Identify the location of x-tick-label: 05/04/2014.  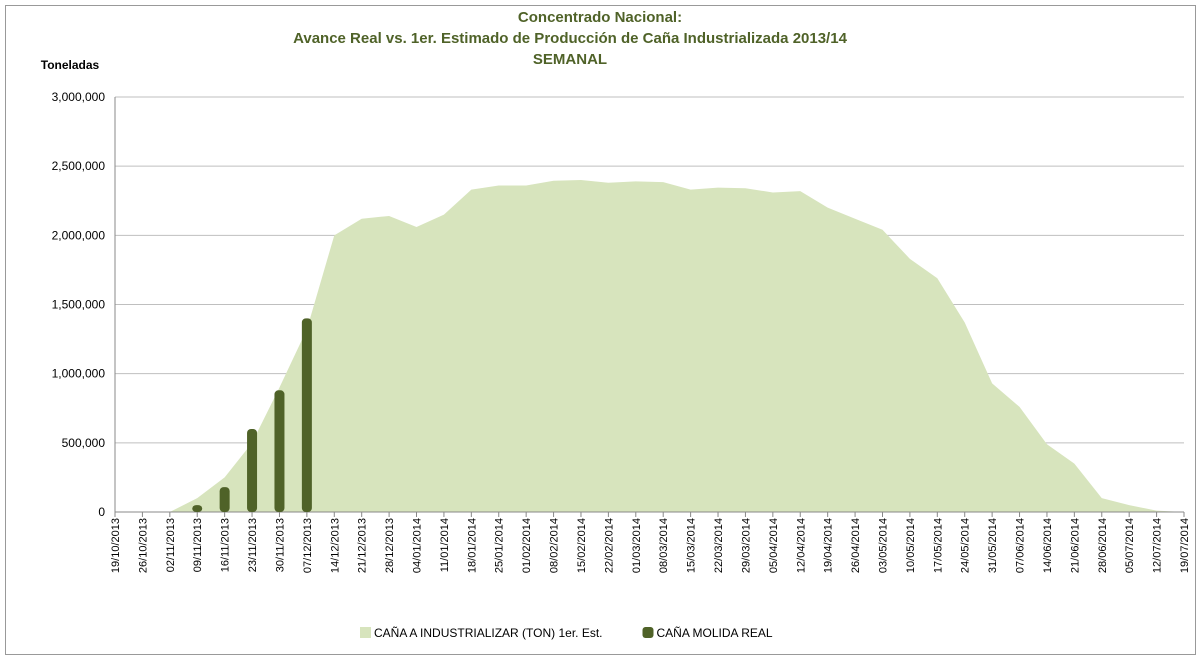
(774, 545).